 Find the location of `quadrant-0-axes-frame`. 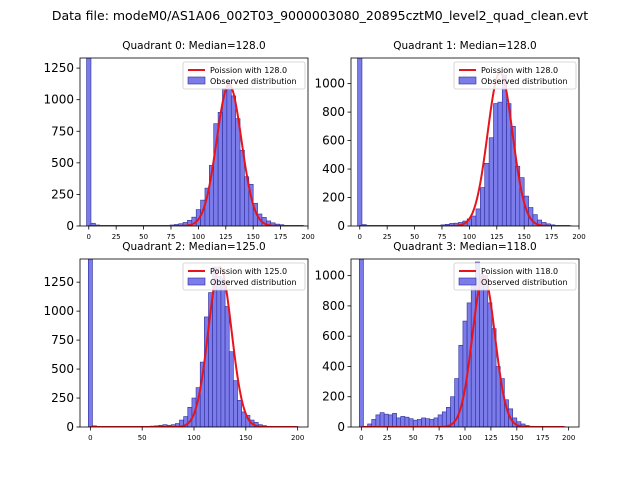

quadrant-0-axes-frame is located at coordinates (194, 142).